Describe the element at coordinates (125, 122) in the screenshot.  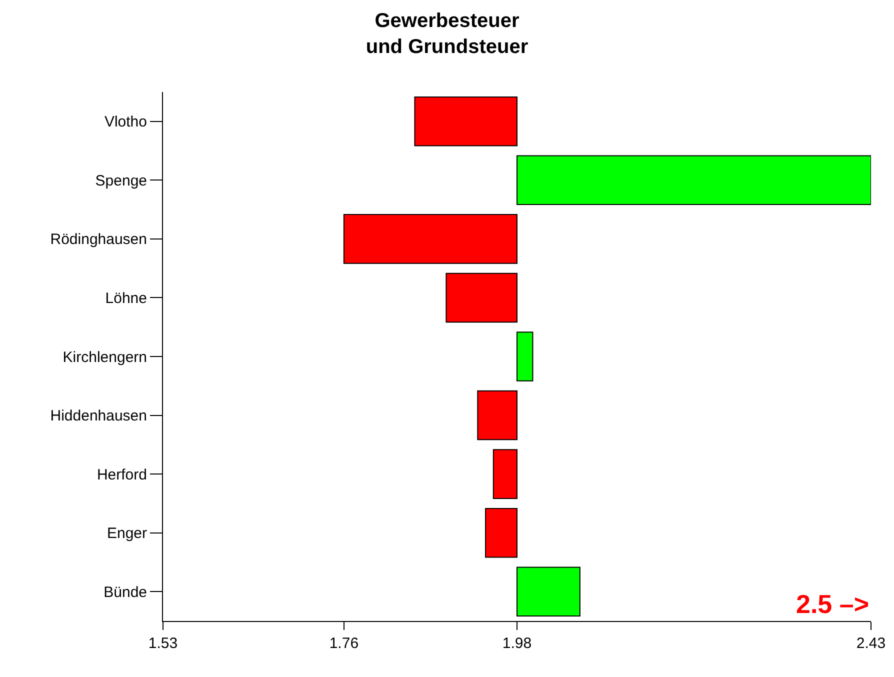
I see `y-tick-label: Vlotho` at that location.